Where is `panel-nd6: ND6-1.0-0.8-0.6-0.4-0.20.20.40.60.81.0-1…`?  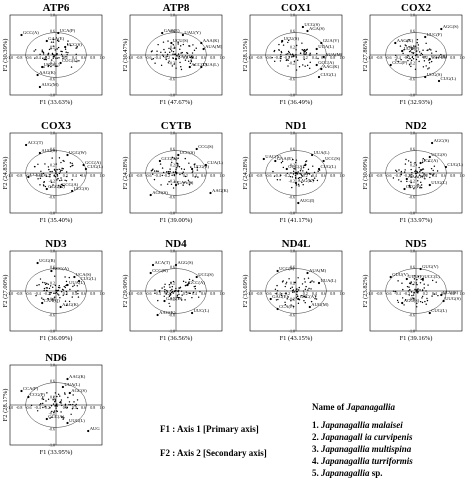 panel-nd6: ND6-1.0-0.8-0.6-0.4-0.20.20.40.60.81.0-1… is located at coordinates (53, 404).